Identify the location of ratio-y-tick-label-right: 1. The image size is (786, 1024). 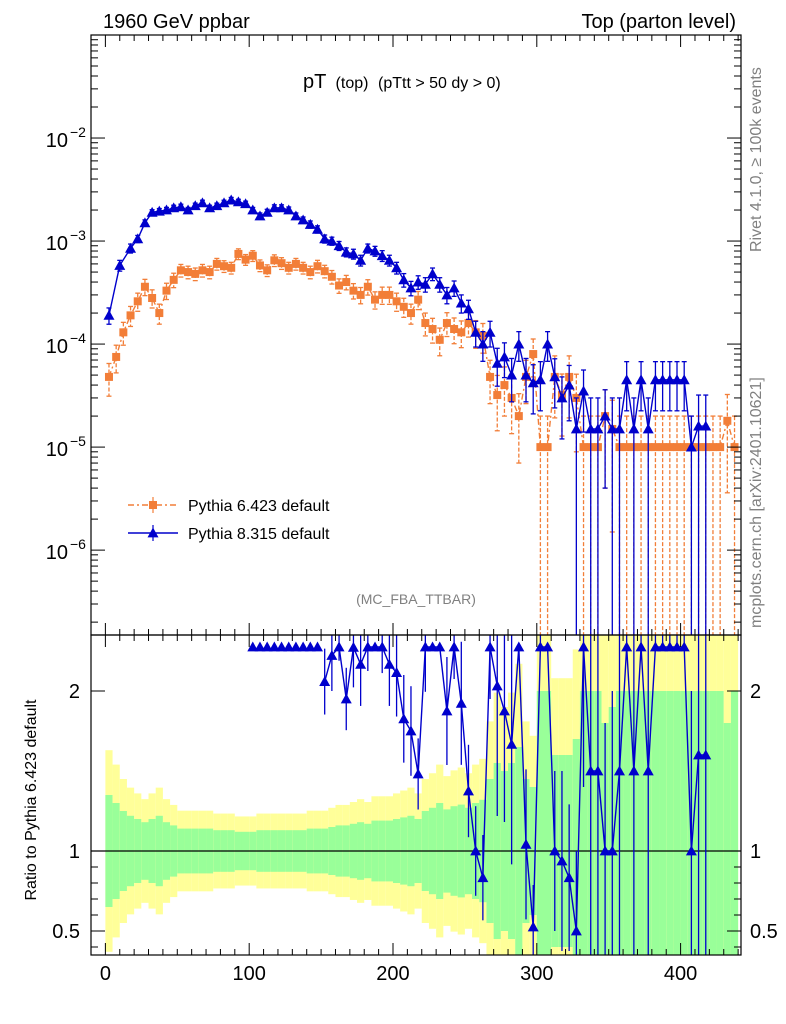
(755, 852).